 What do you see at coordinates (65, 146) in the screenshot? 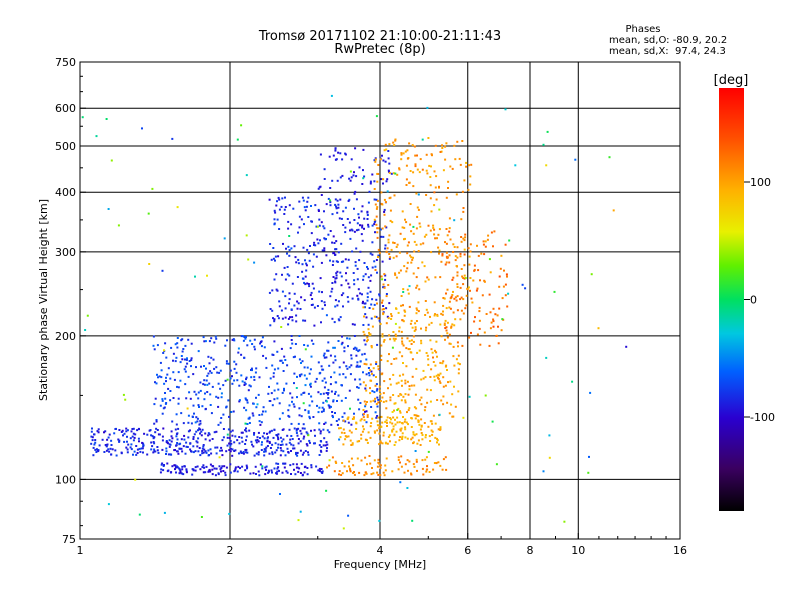
I see `y-tick-label: 500` at bounding box center [65, 146].